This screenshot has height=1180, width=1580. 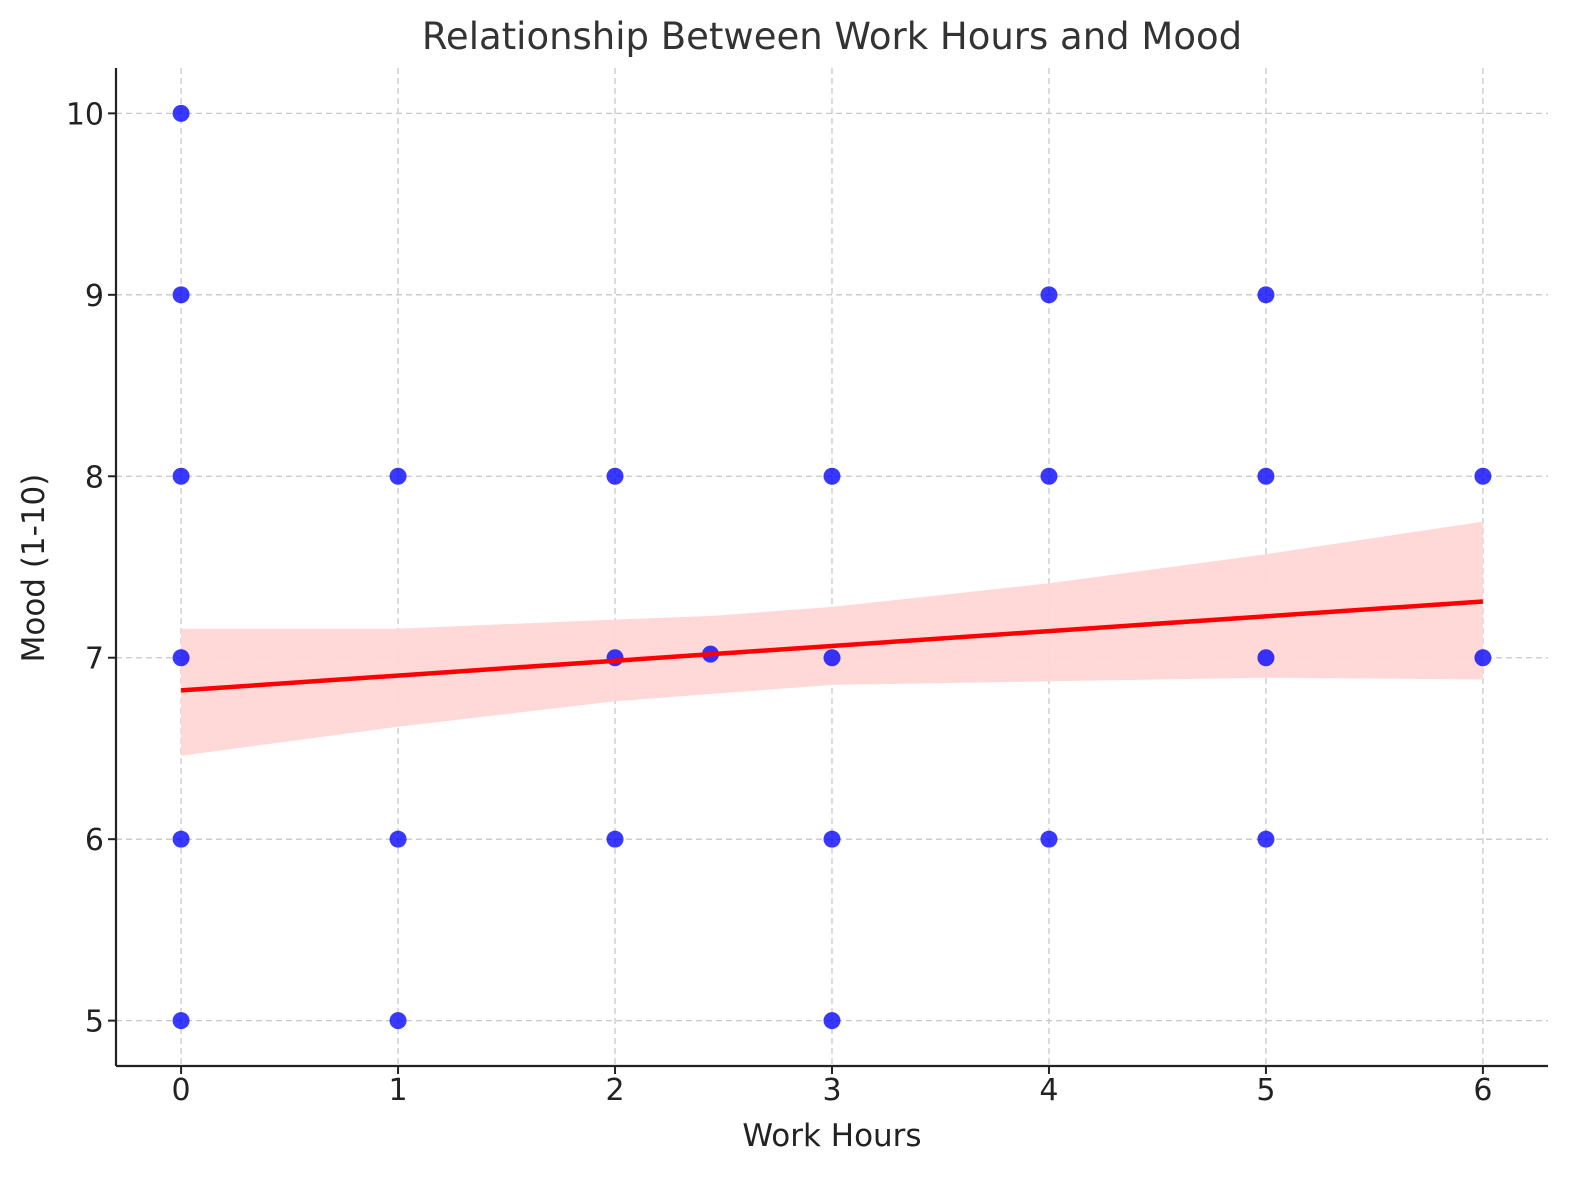 I want to click on x-tick-label: 4, so click(x=1048, y=1090).